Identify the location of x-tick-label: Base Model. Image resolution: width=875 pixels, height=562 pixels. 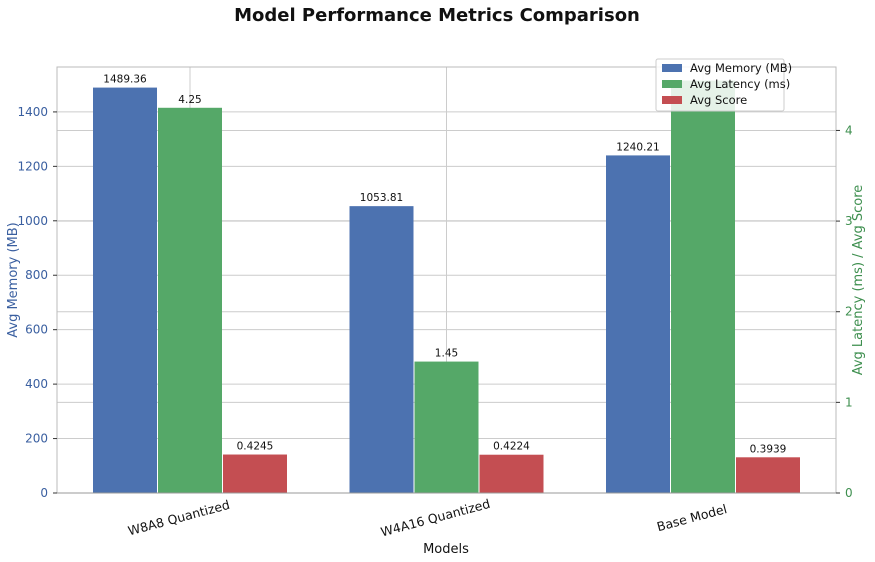
(691, 517).